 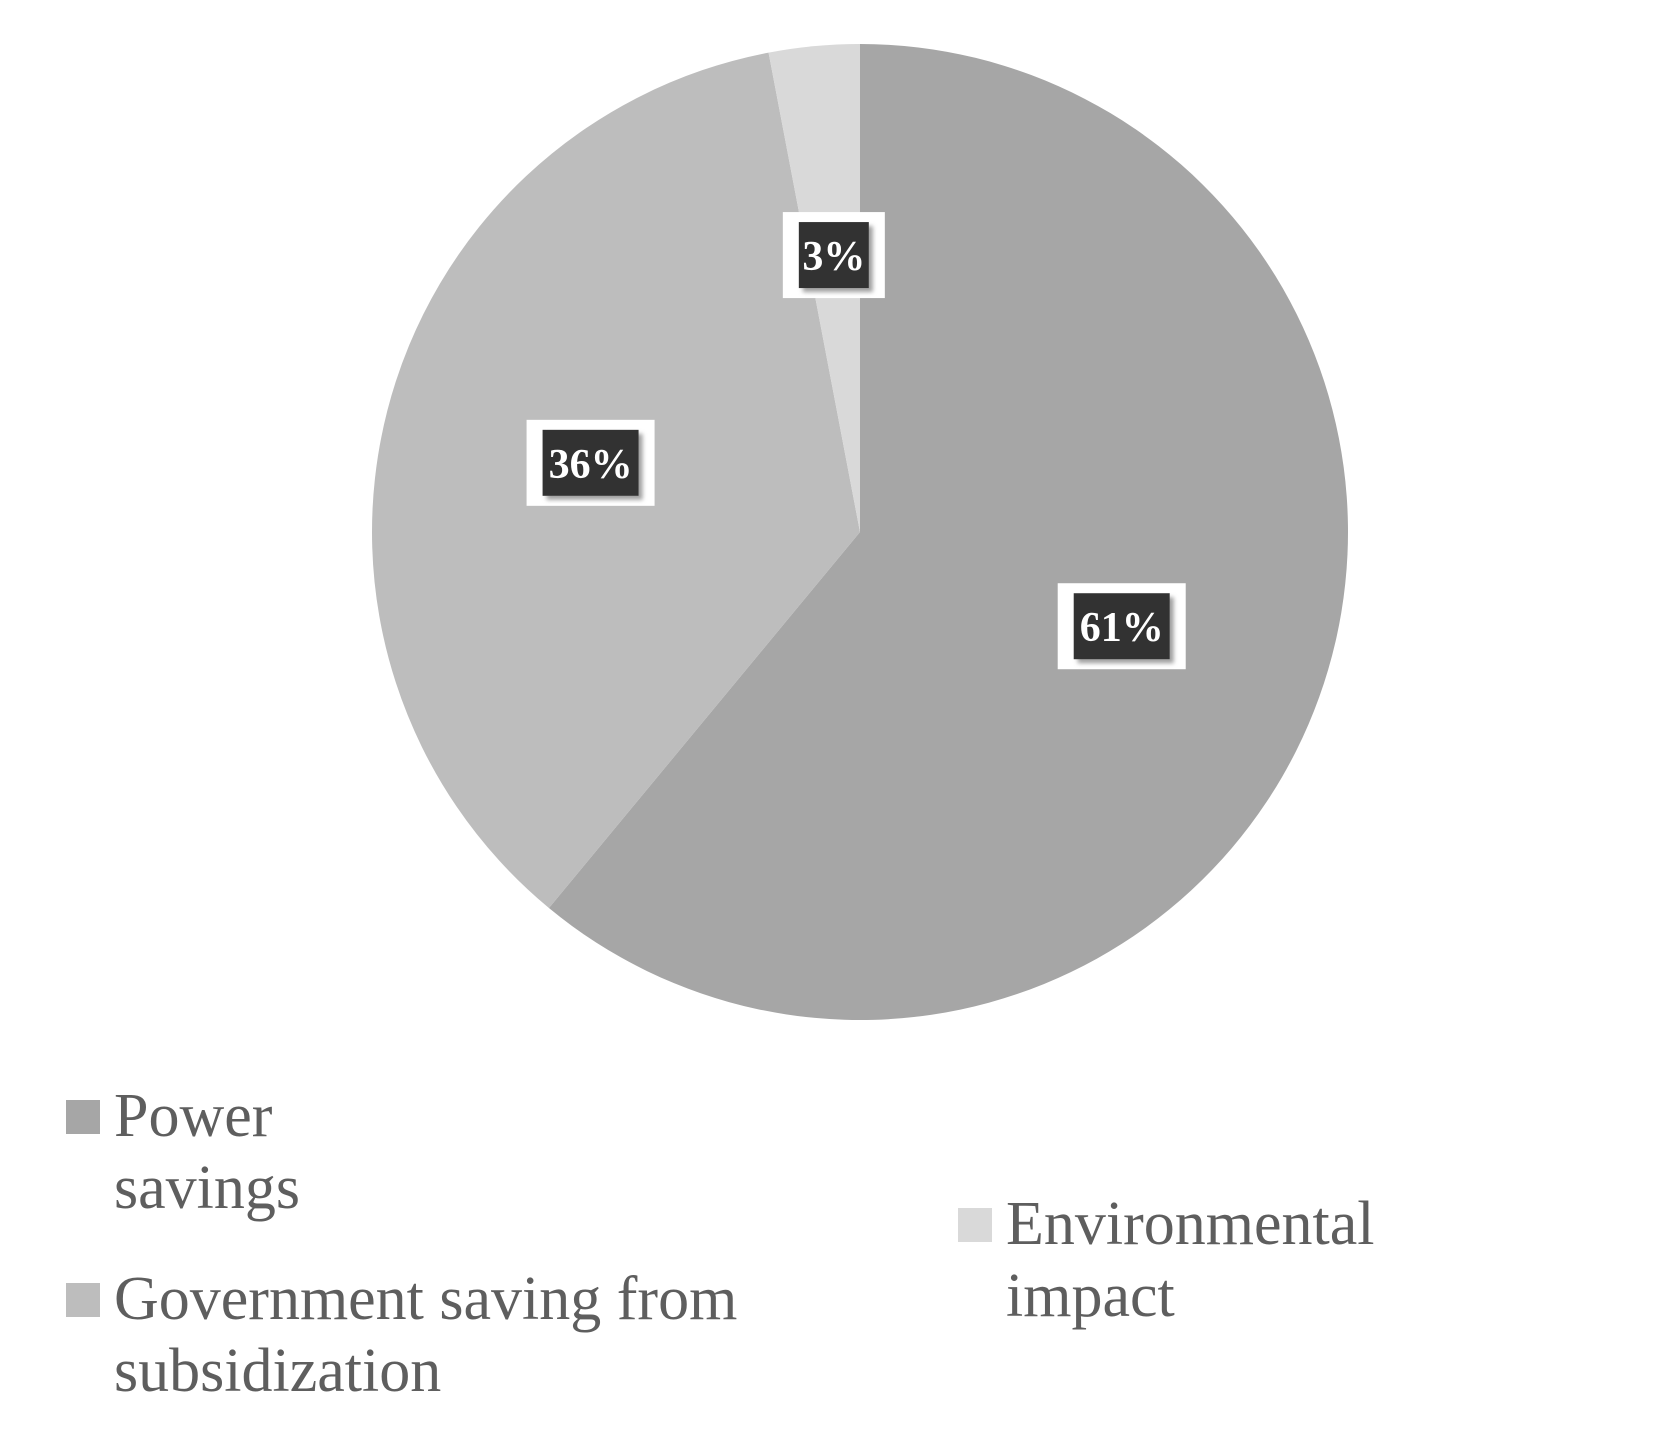 I want to click on data-label-environmental-impact: 3%, so click(x=833, y=255).